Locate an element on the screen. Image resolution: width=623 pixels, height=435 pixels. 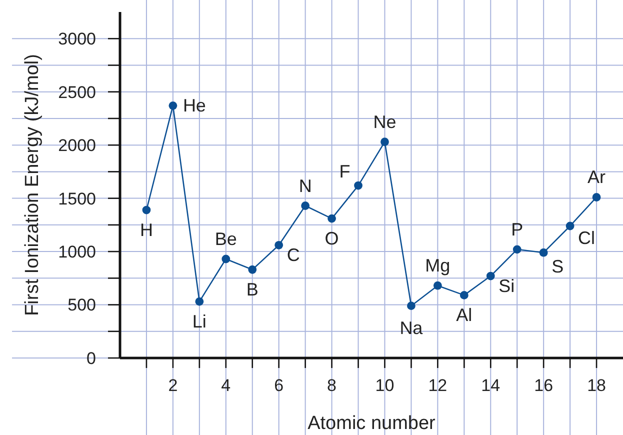
y-tick-label: 1000 is located at coordinates (77, 252).